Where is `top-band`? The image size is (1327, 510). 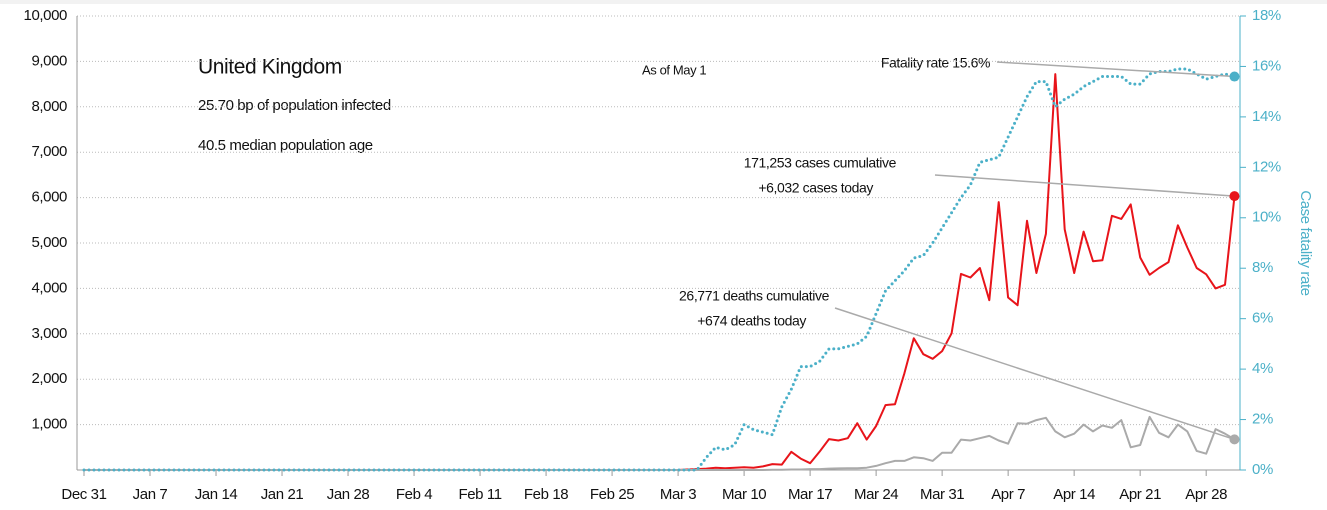
top-band is located at coordinates (663, 2).